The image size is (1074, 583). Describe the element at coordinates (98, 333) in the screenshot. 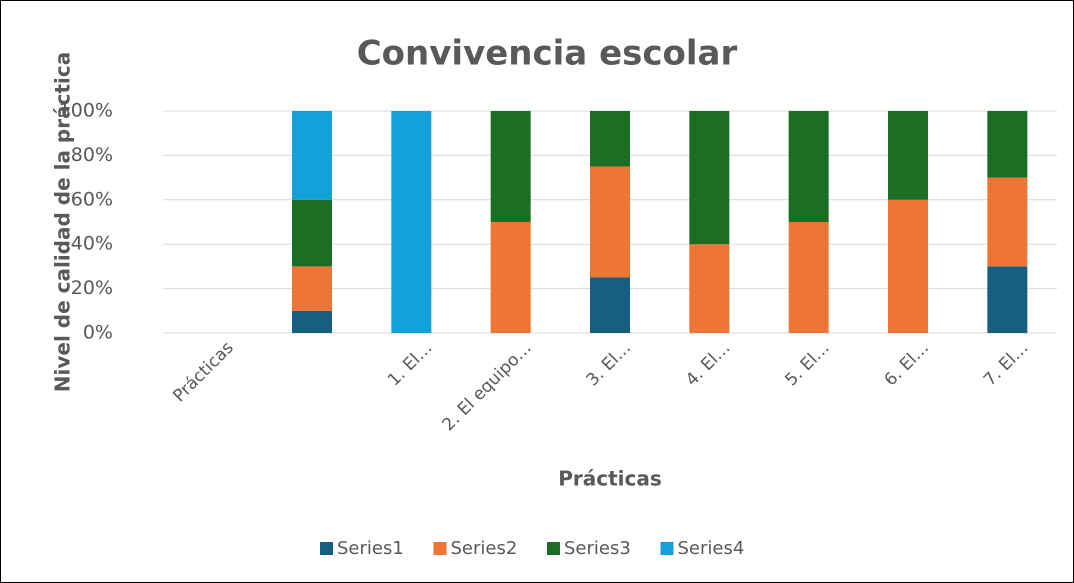

I see `y-tick-label: 0%` at that location.